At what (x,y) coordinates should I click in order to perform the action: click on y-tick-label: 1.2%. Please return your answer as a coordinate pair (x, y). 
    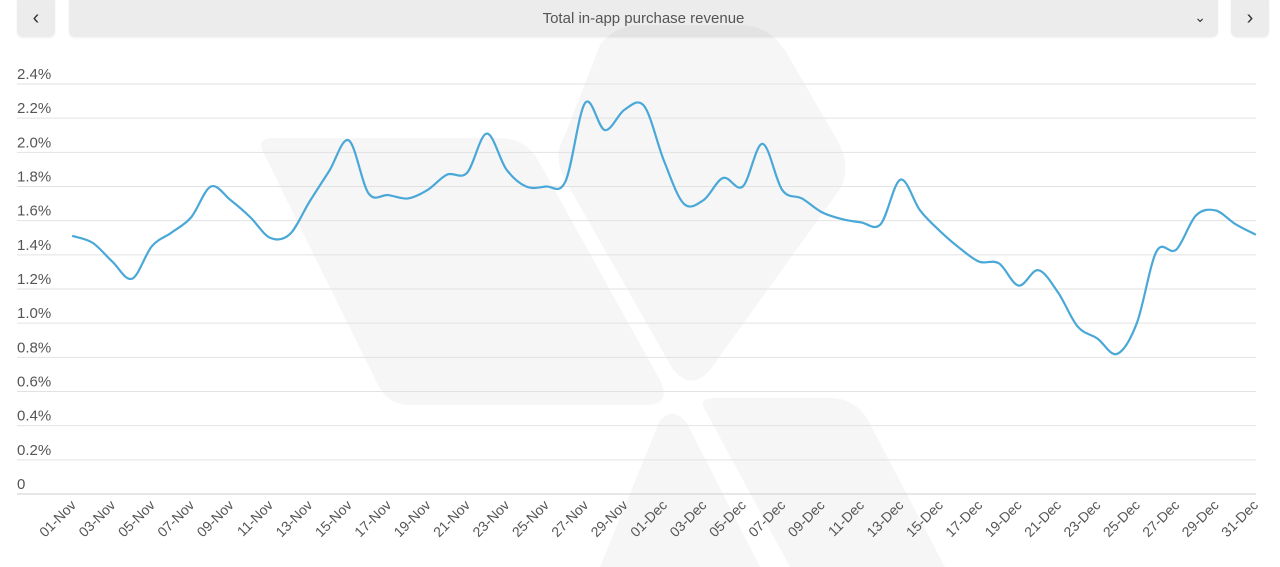
    Looking at the image, I should click on (34, 279).